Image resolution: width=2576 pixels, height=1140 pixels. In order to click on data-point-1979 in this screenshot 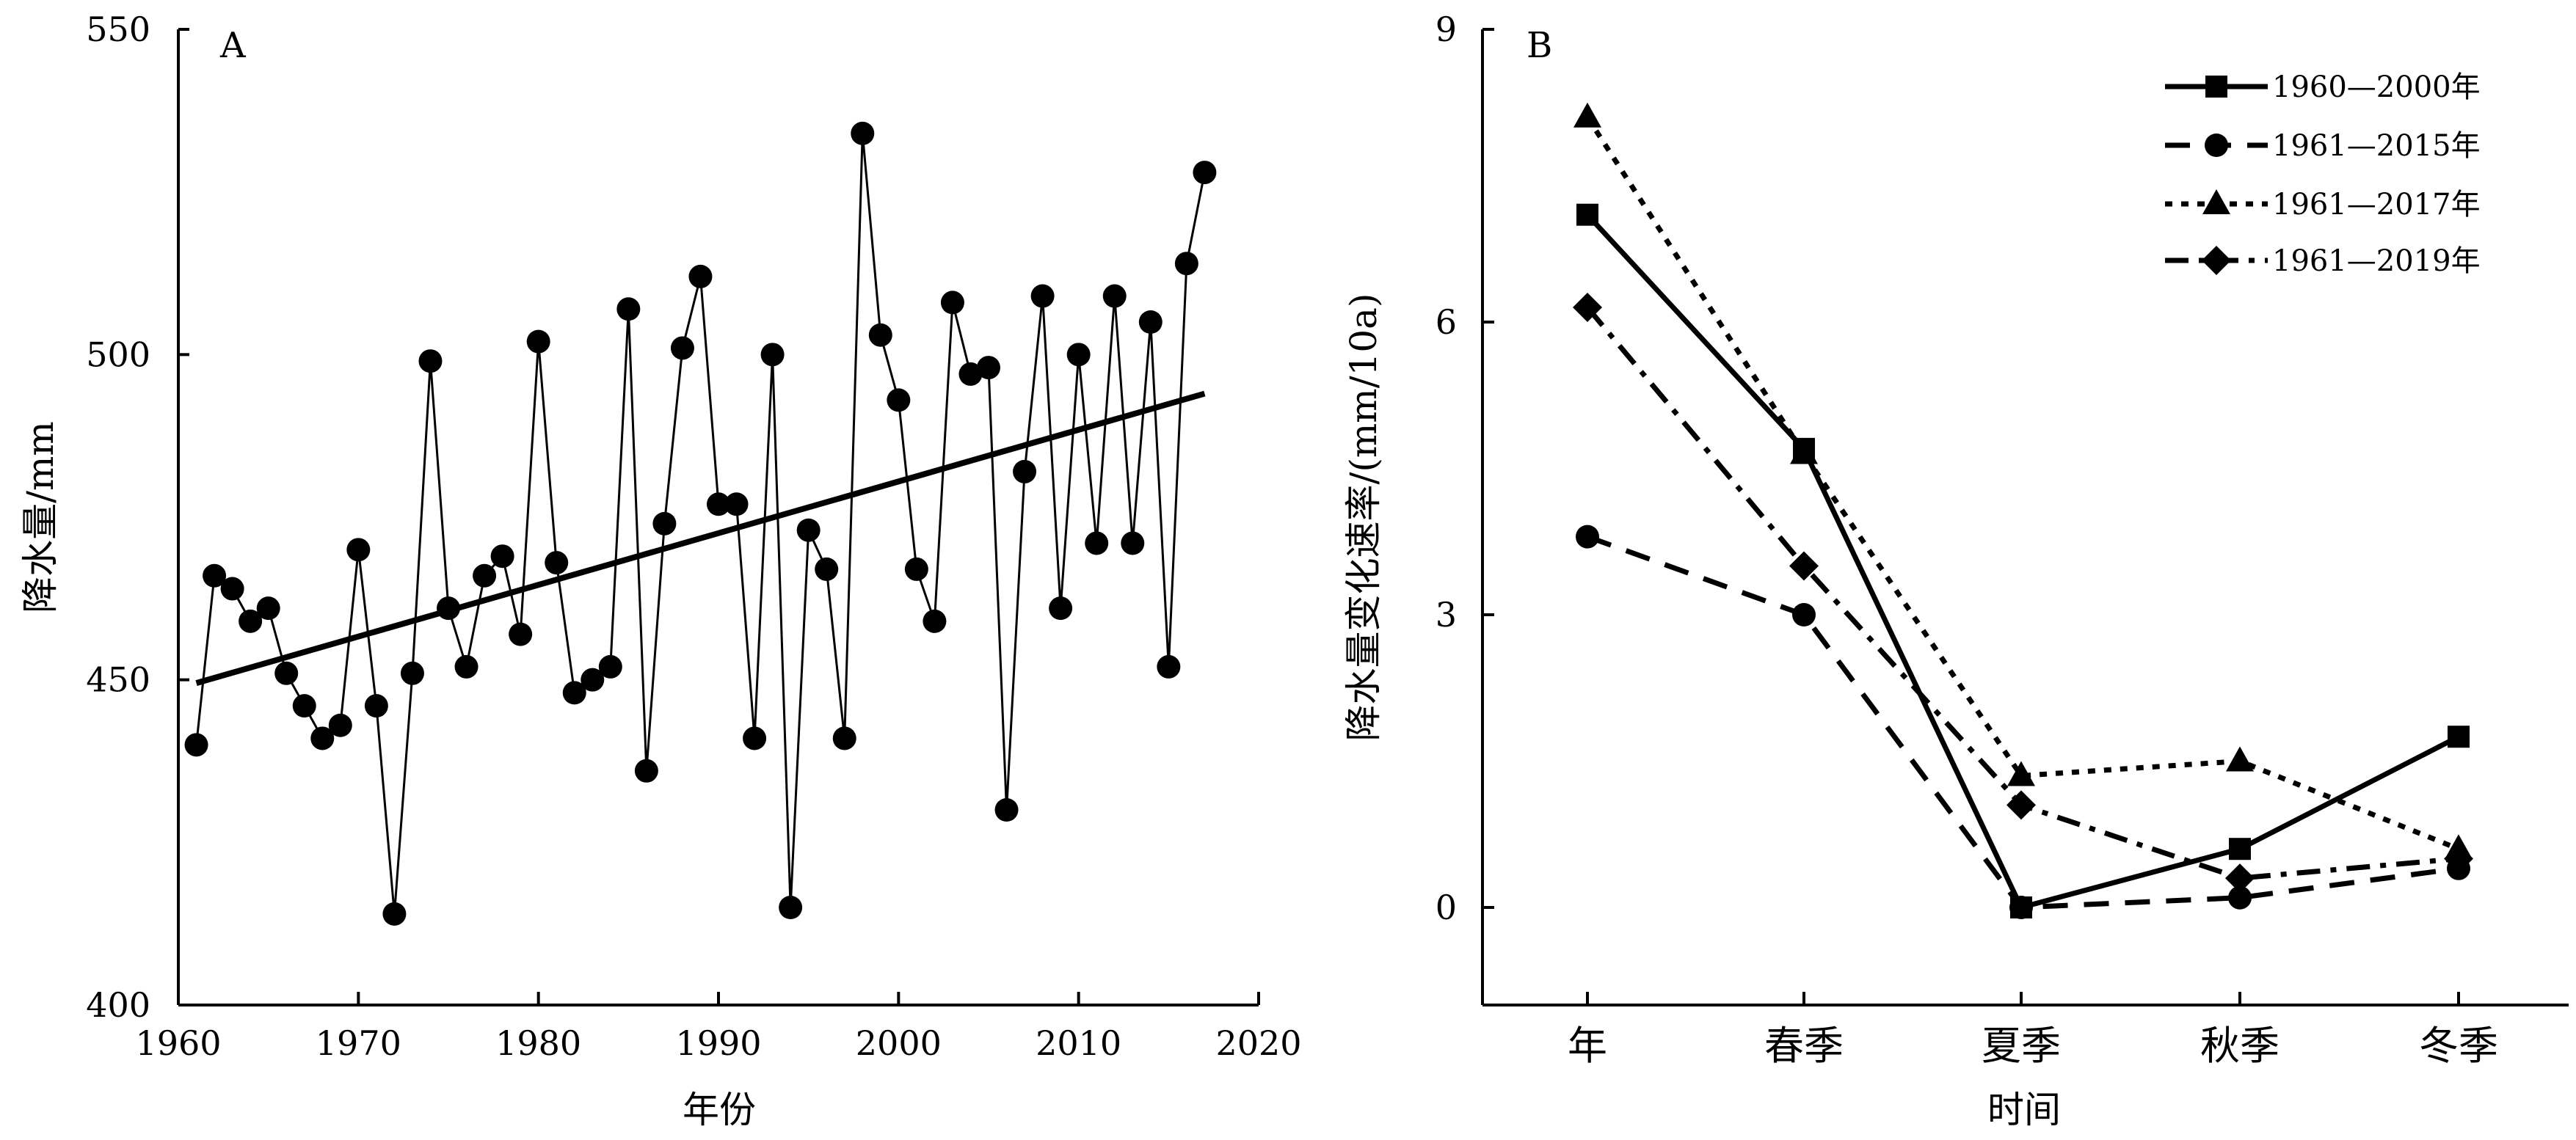, I will do `click(521, 634)`.